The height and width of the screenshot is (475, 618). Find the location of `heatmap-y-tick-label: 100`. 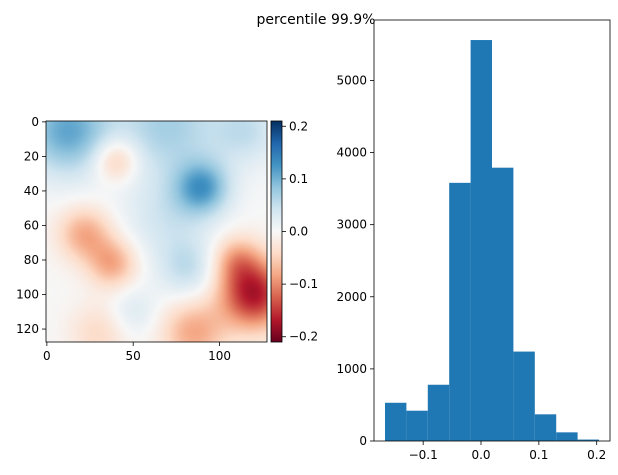

heatmap-y-tick-label: 100 is located at coordinates (27, 295).